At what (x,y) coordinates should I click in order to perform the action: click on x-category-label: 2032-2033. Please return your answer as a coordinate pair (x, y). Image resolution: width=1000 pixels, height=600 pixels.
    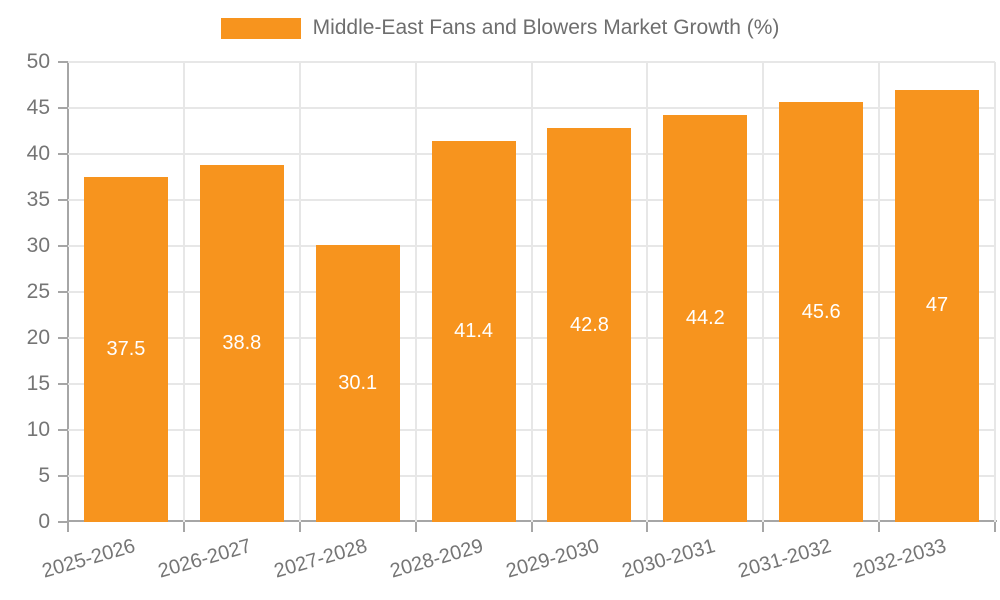
    Looking at the image, I should click on (900, 559).